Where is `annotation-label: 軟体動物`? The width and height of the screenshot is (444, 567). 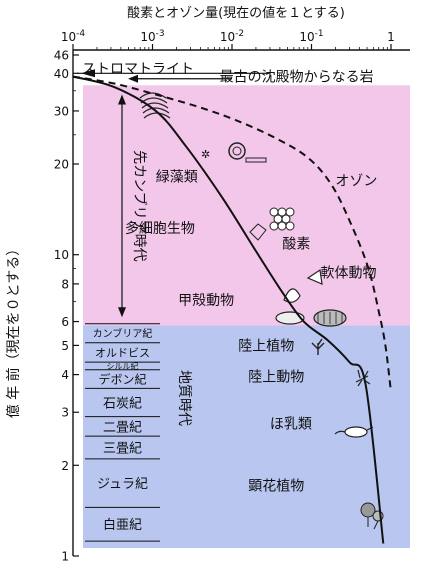
annotation-label: 軟体動物 is located at coordinates (349, 274).